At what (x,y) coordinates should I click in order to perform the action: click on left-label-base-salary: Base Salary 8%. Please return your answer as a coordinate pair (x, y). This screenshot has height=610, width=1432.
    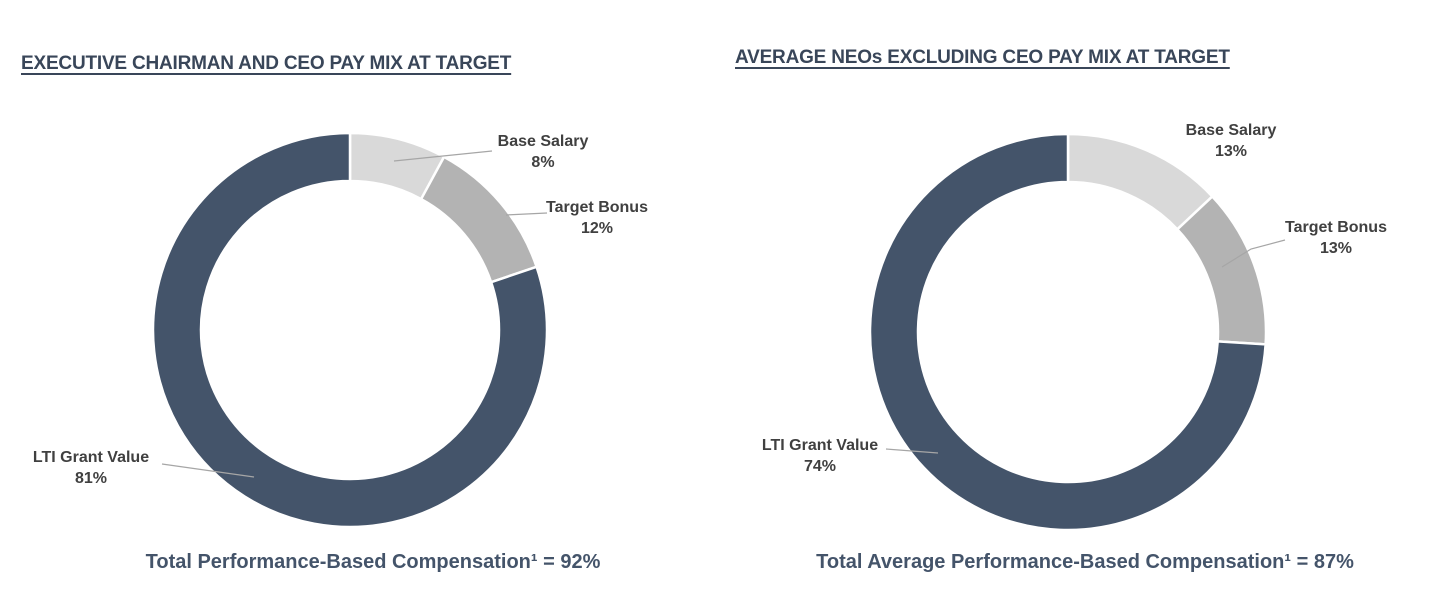
    Looking at the image, I should click on (543, 152).